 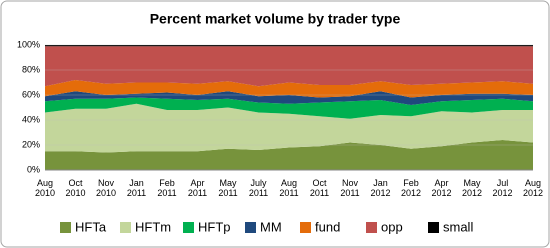 What do you see at coordinates (31, 119) in the screenshot?
I see `y-tick-label: 40%` at bounding box center [31, 119].